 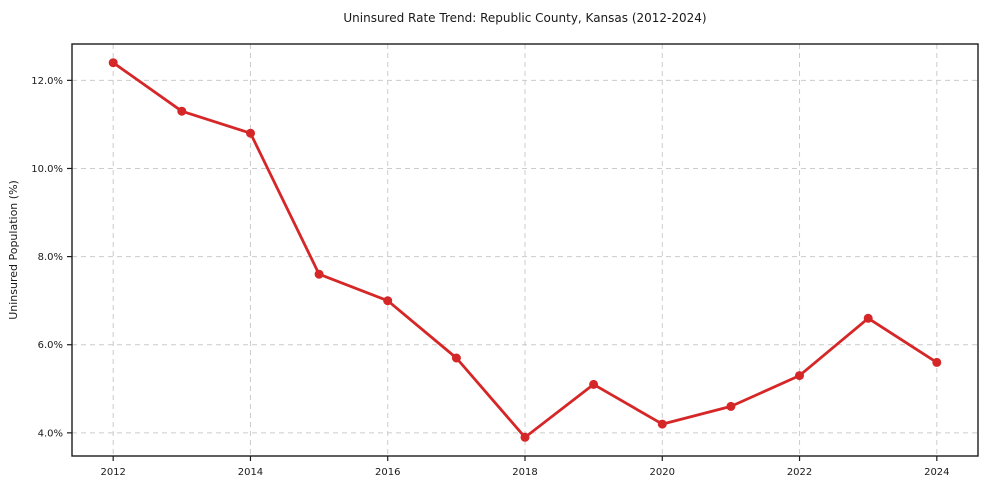 I want to click on x-tick-label: 2022, so click(x=799, y=472).